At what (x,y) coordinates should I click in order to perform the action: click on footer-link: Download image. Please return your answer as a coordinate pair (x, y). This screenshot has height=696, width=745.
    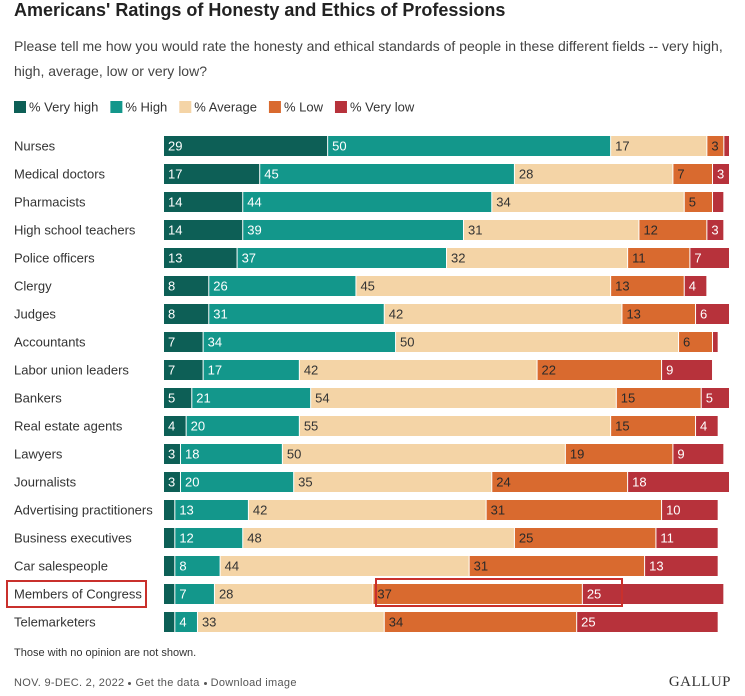
    Looking at the image, I should click on (253, 683).